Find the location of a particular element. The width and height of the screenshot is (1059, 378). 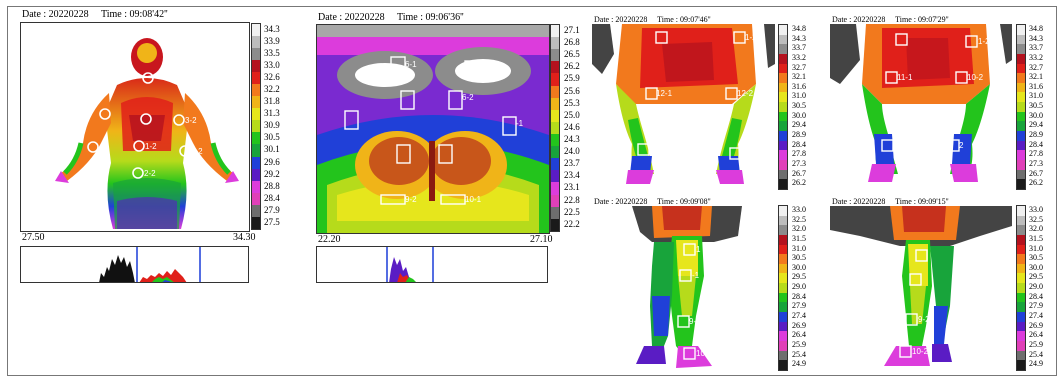

roi-label: 5-2 is located at coordinates (485, 64).